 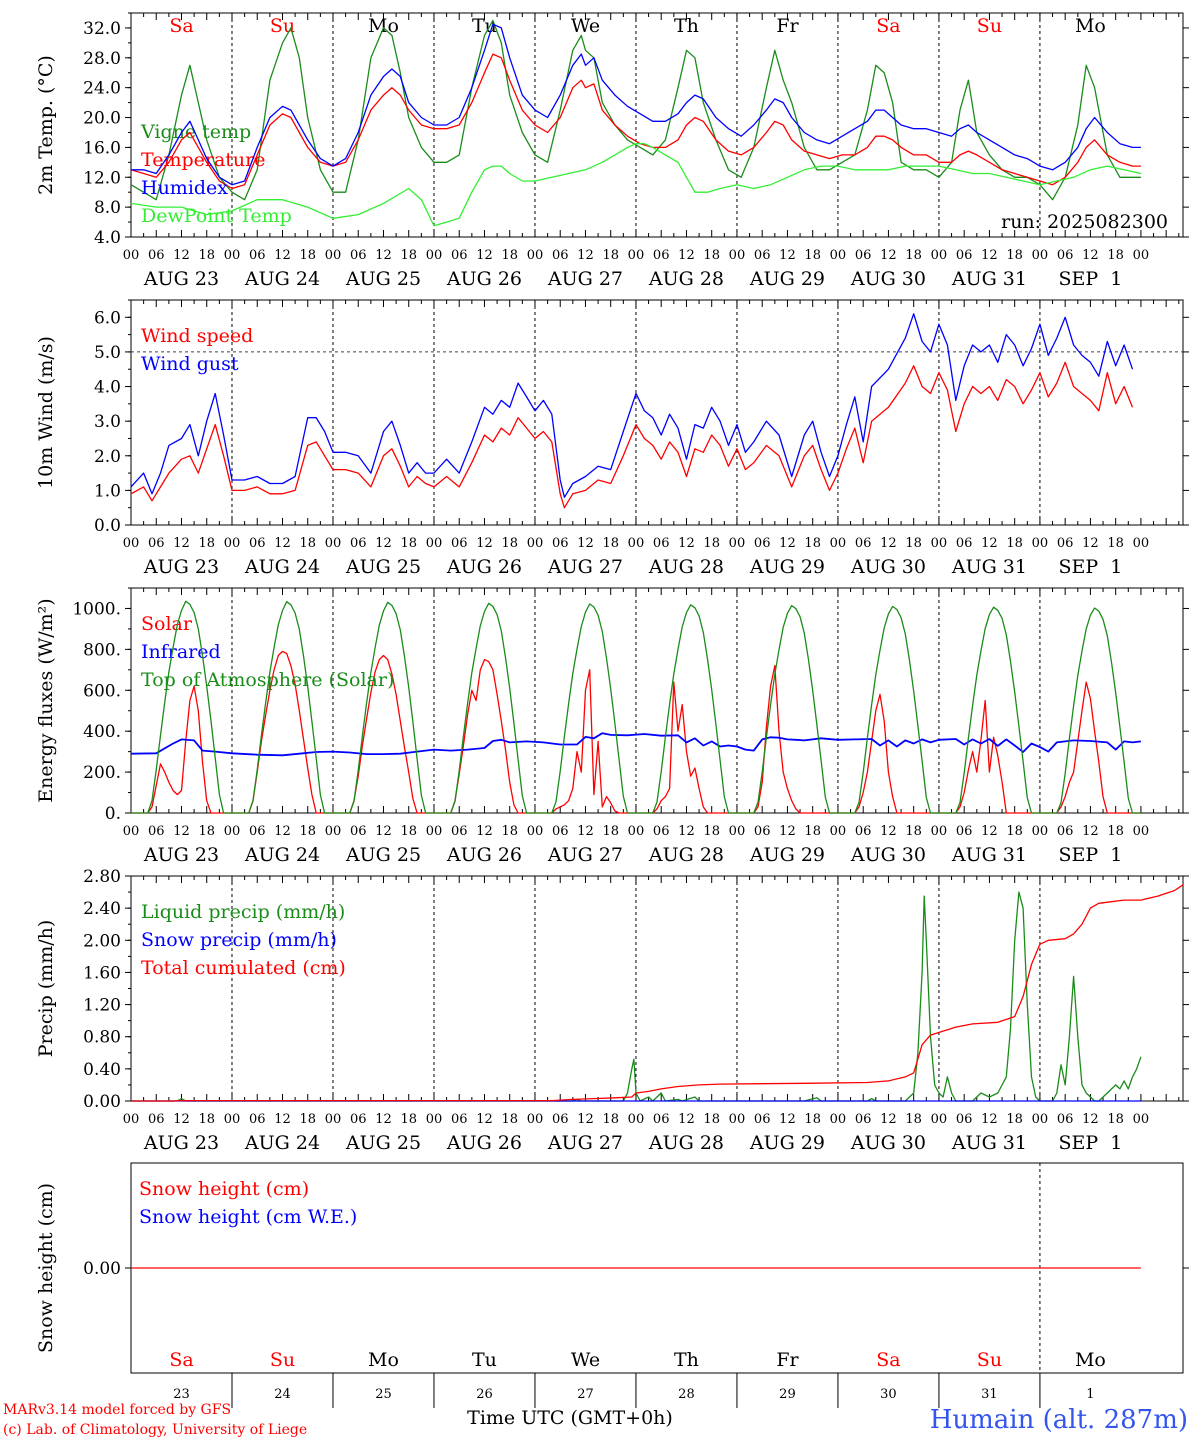 I want to click on weekday-label: Su, so click(x=282, y=26).